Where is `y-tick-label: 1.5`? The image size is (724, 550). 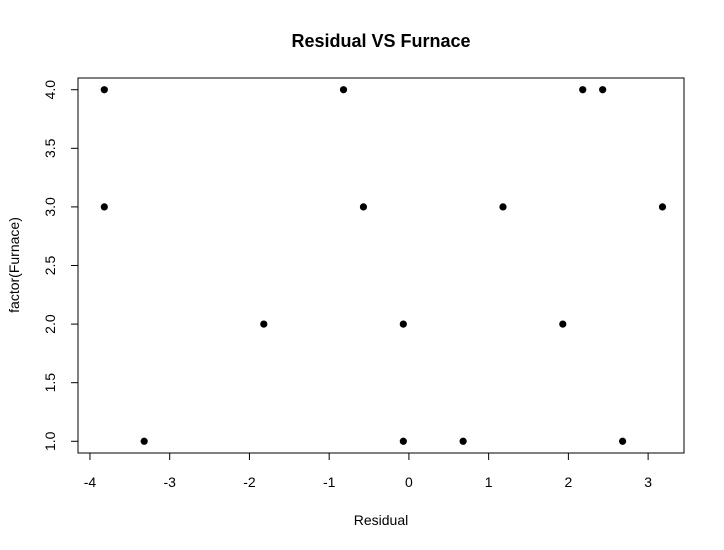
y-tick-label: 1.5 is located at coordinates (50, 383).